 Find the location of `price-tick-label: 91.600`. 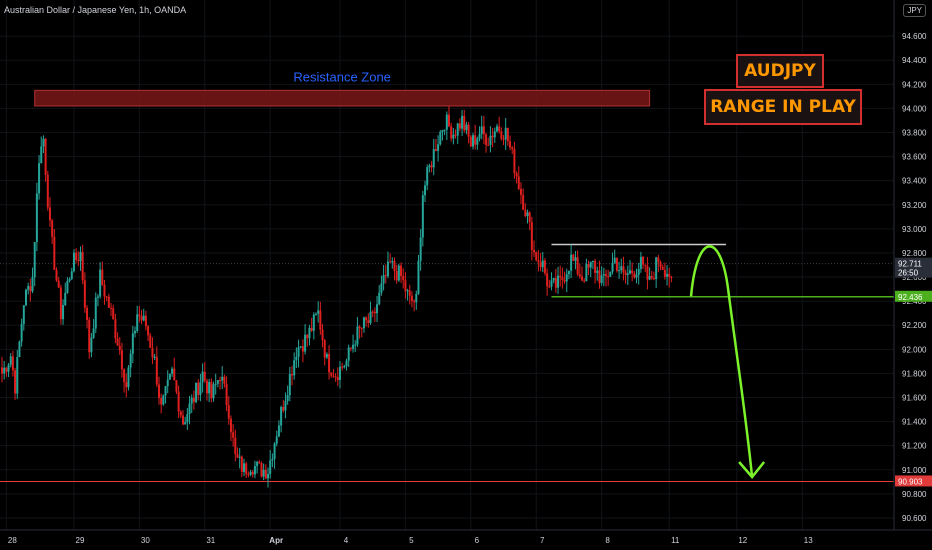

price-tick-label: 91.600 is located at coordinates (914, 398).